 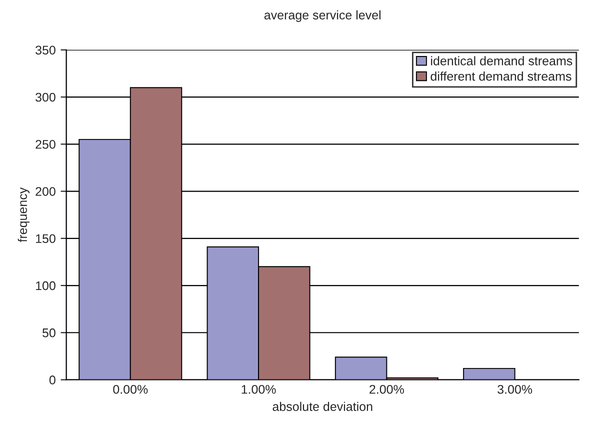 What do you see at coordinates (46, 239) in the screenshot?
I see `y-tick-label: 150` at bounding box center [46, 239].